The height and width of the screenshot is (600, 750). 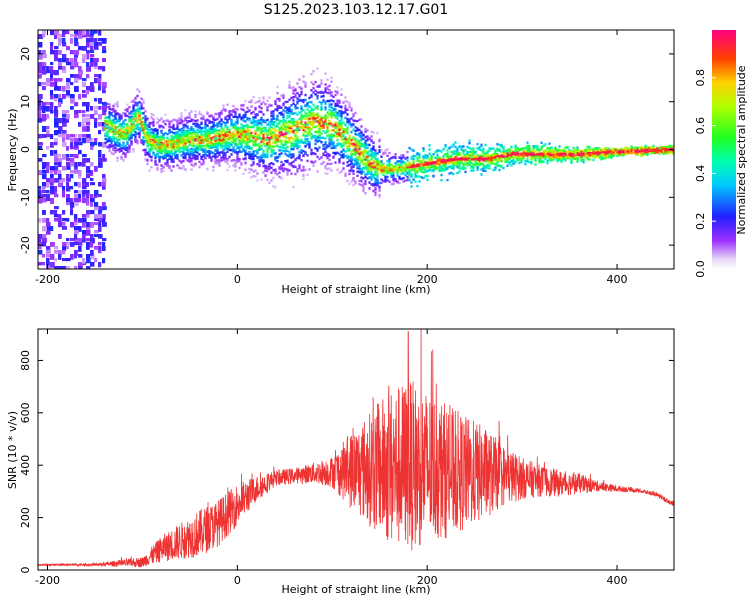 What do you see at coordinates (25, 465) in the screenshot?
I see `snr-ytick-label: 400` at bounding box center [25, 465].